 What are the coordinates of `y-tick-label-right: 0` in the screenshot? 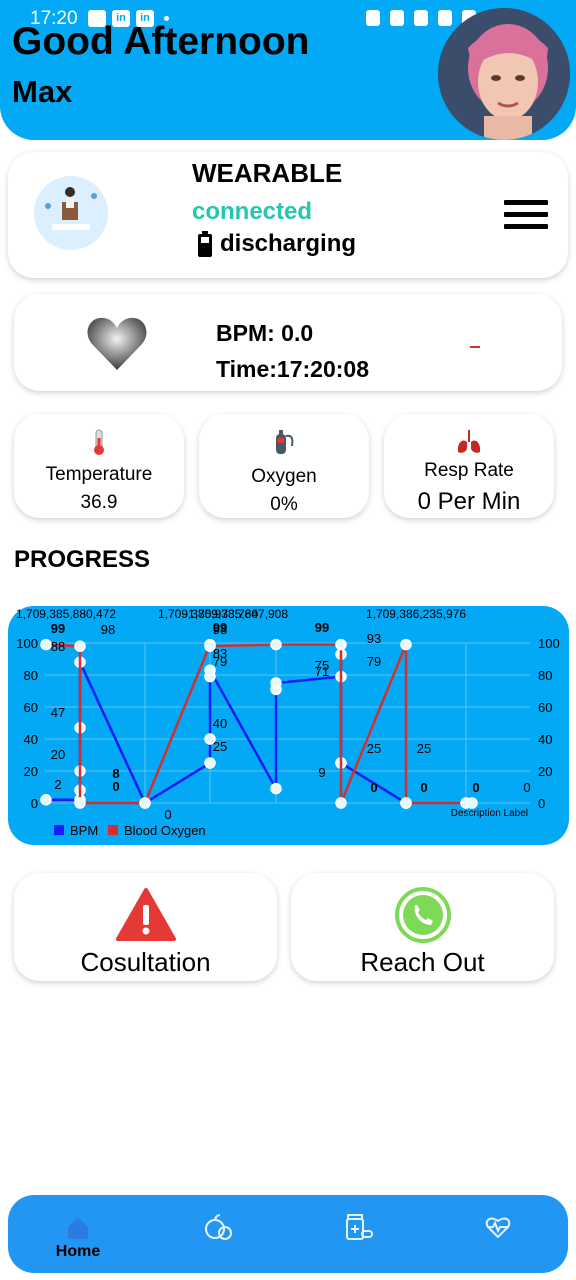 It's located at (541, 803).